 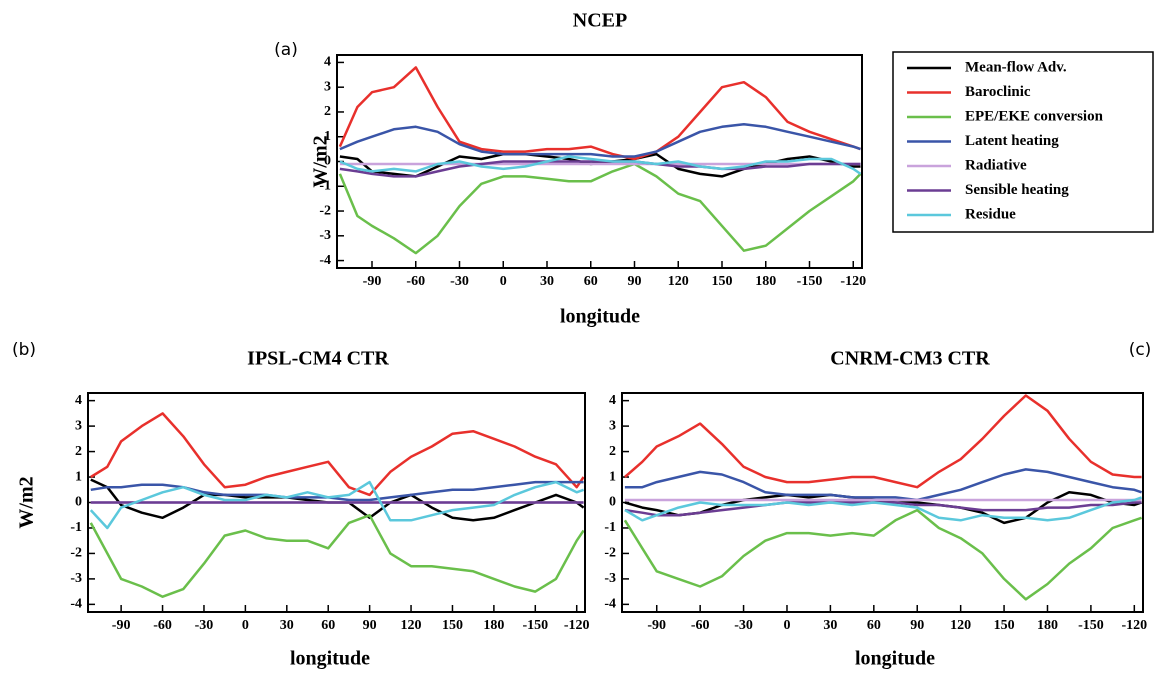 I want to click on panel-label: (b), so click(x=24, y=350).